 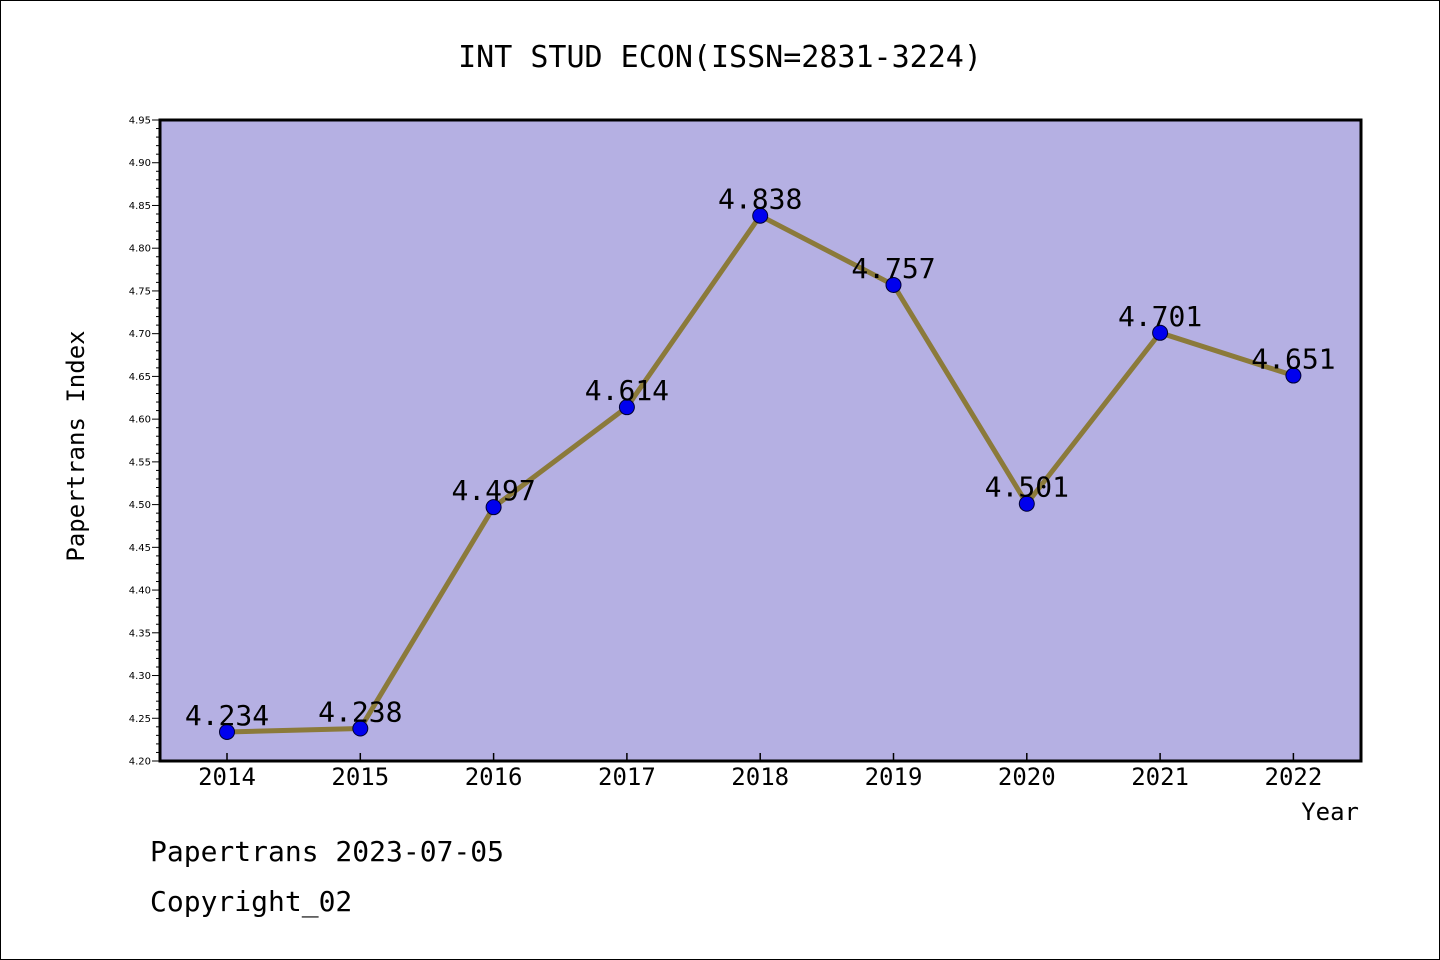 I want to click on data-label: 4.238, so click(x=360, y=712).